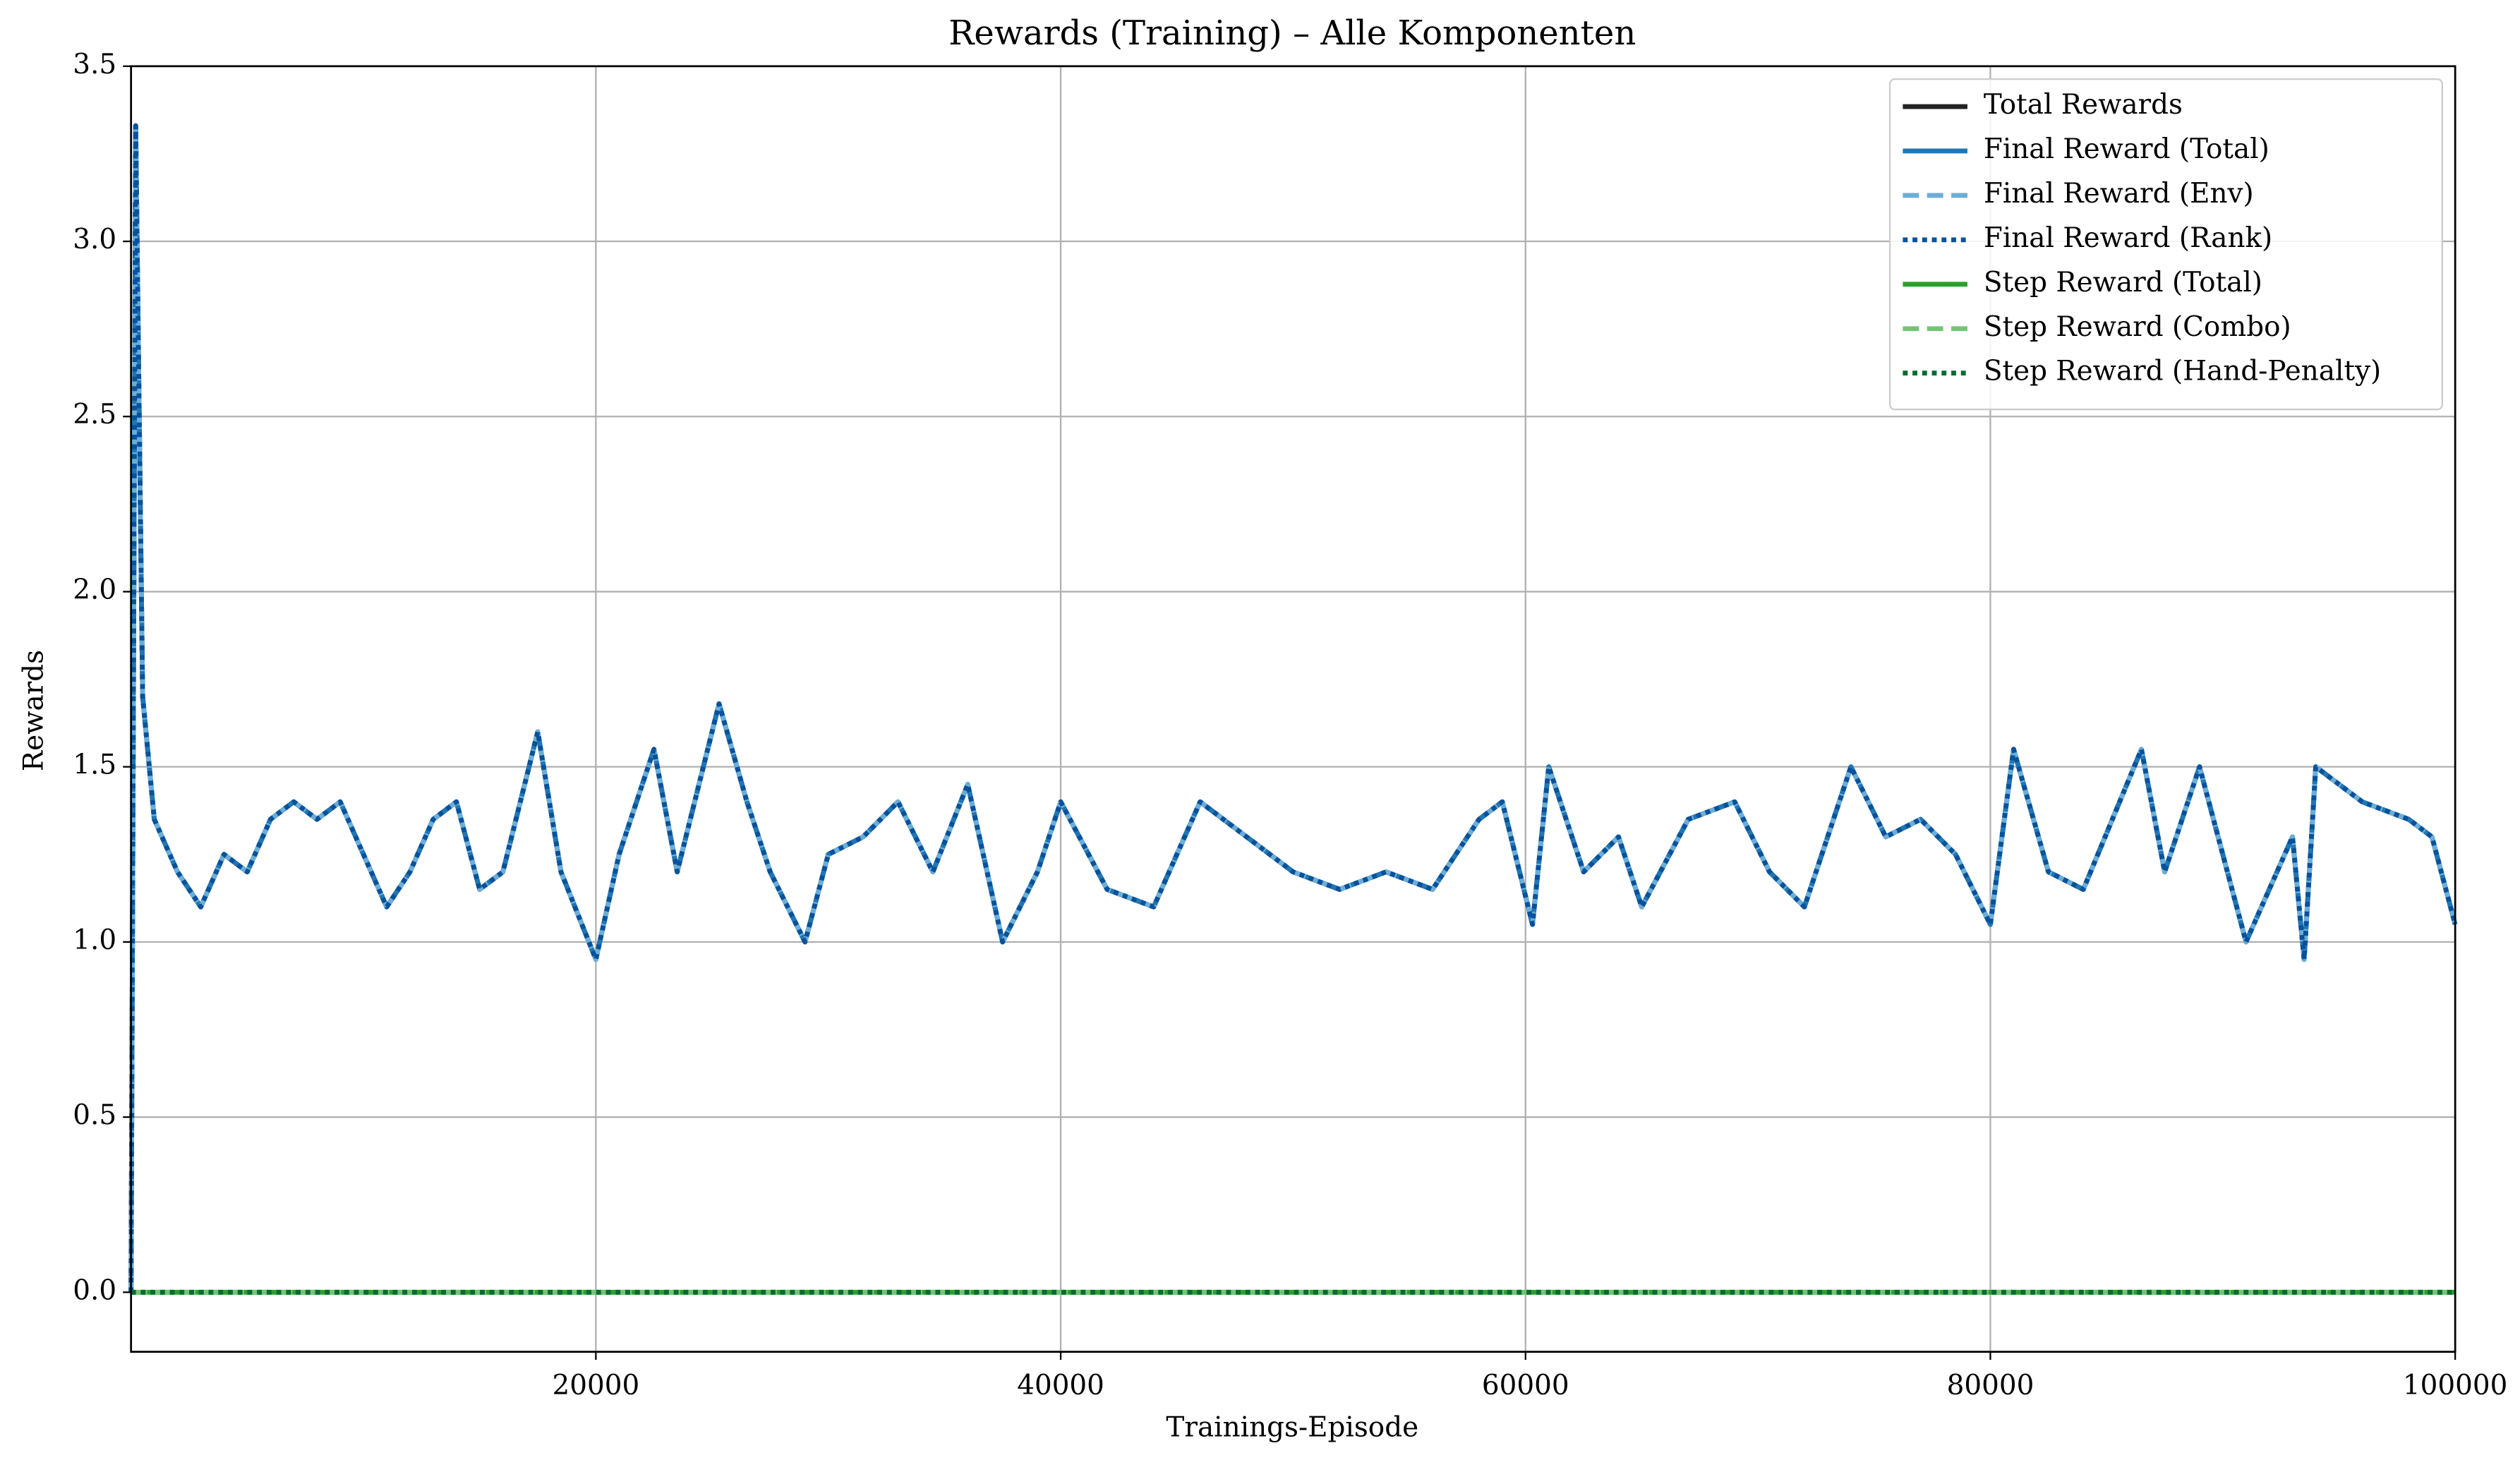 This screenshot has height=1460, width=2520. What do you see at coordinates (2083, 105) in the screenshot?
I see `legend-label: Total Rewards` at bounding box center [2083, 105].